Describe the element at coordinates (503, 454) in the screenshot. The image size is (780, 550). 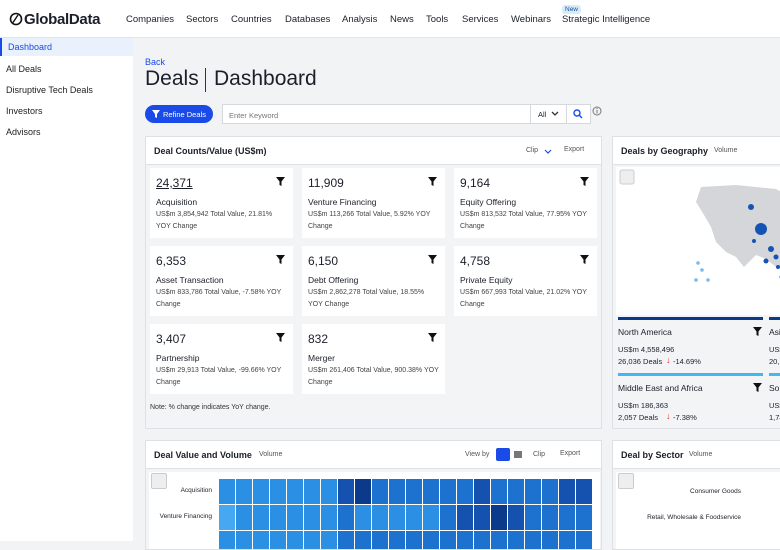
I see `chart-view-toggle` at that location.